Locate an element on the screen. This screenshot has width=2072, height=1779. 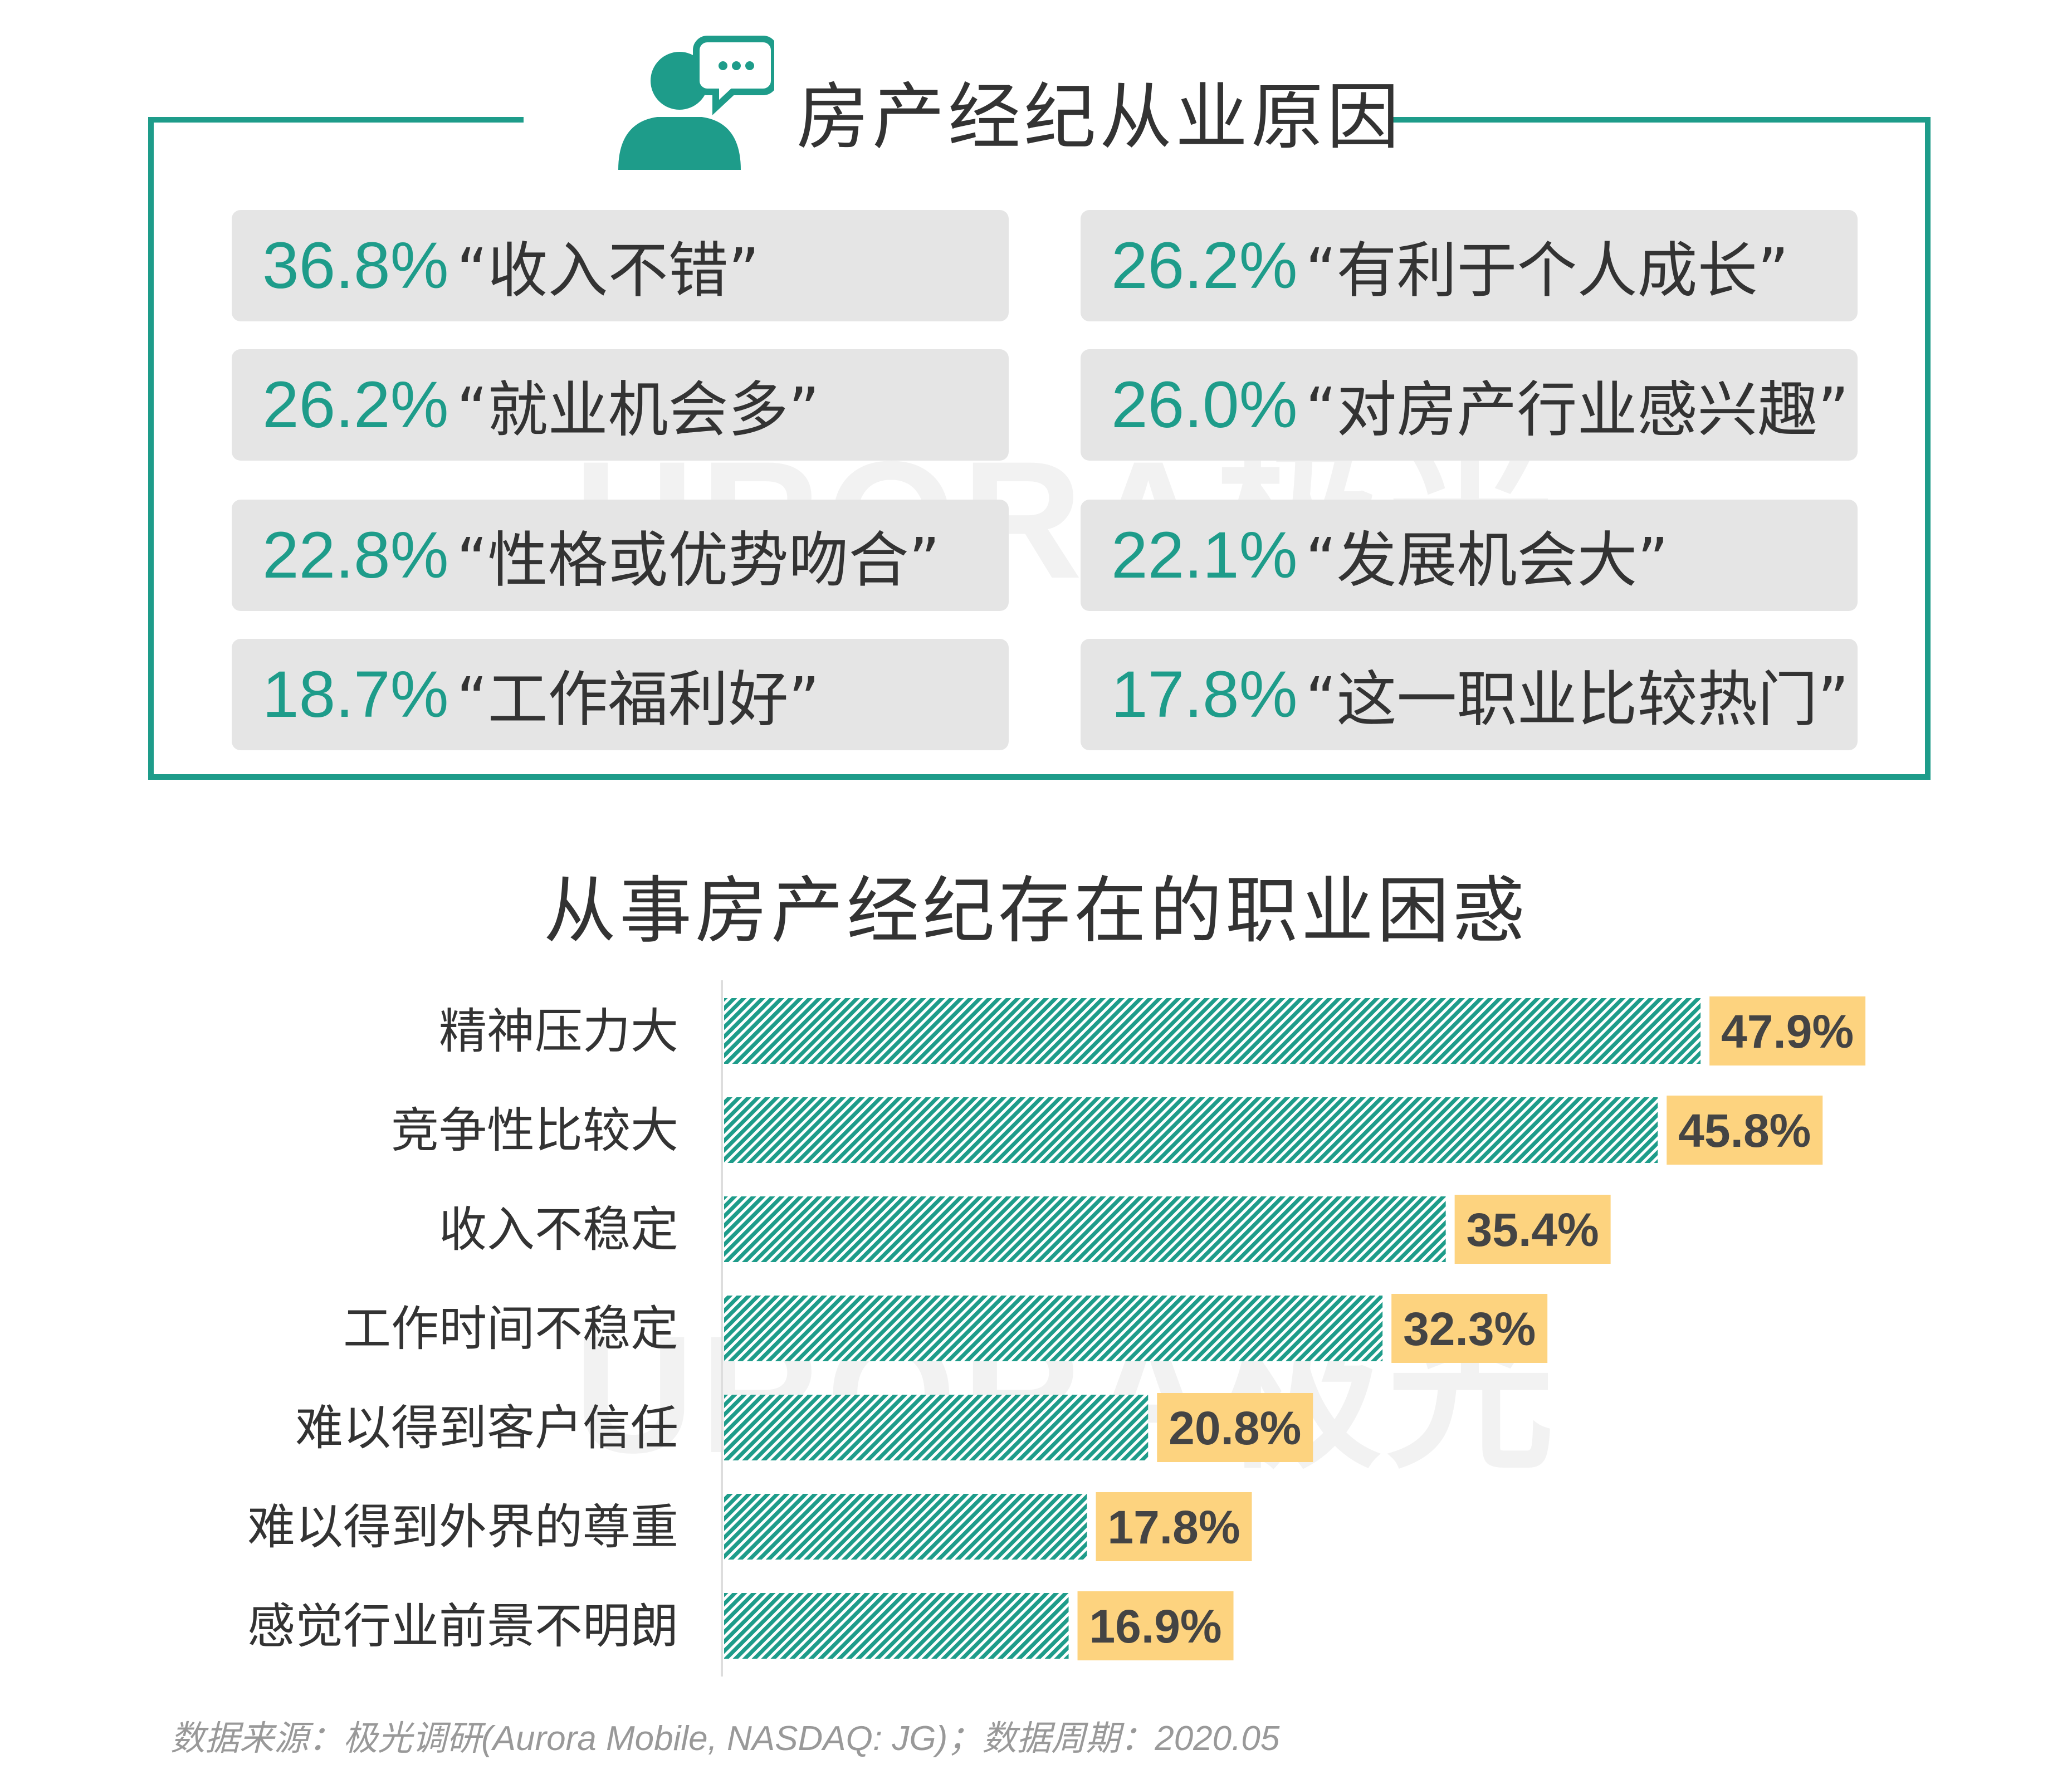
category-label: 竞争性比较大 is located at coordinates (534, 1131).